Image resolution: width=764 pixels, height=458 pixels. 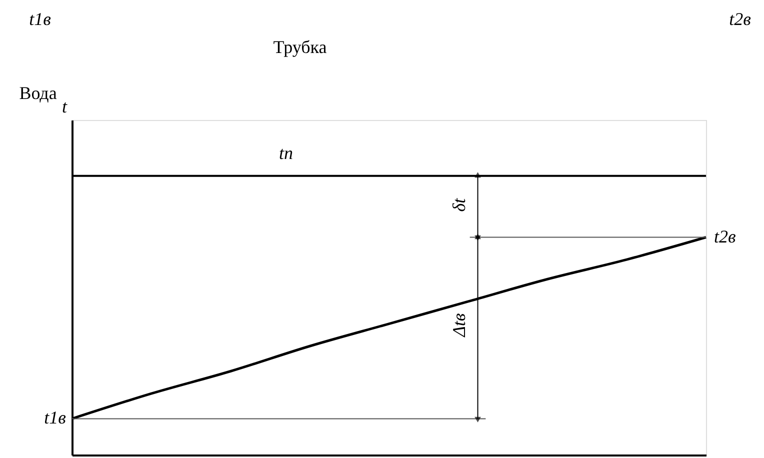 What do you see at coordinates (459, 204) in the screenshot?
I see `annotation: δt` at bounding box center [459, 204].